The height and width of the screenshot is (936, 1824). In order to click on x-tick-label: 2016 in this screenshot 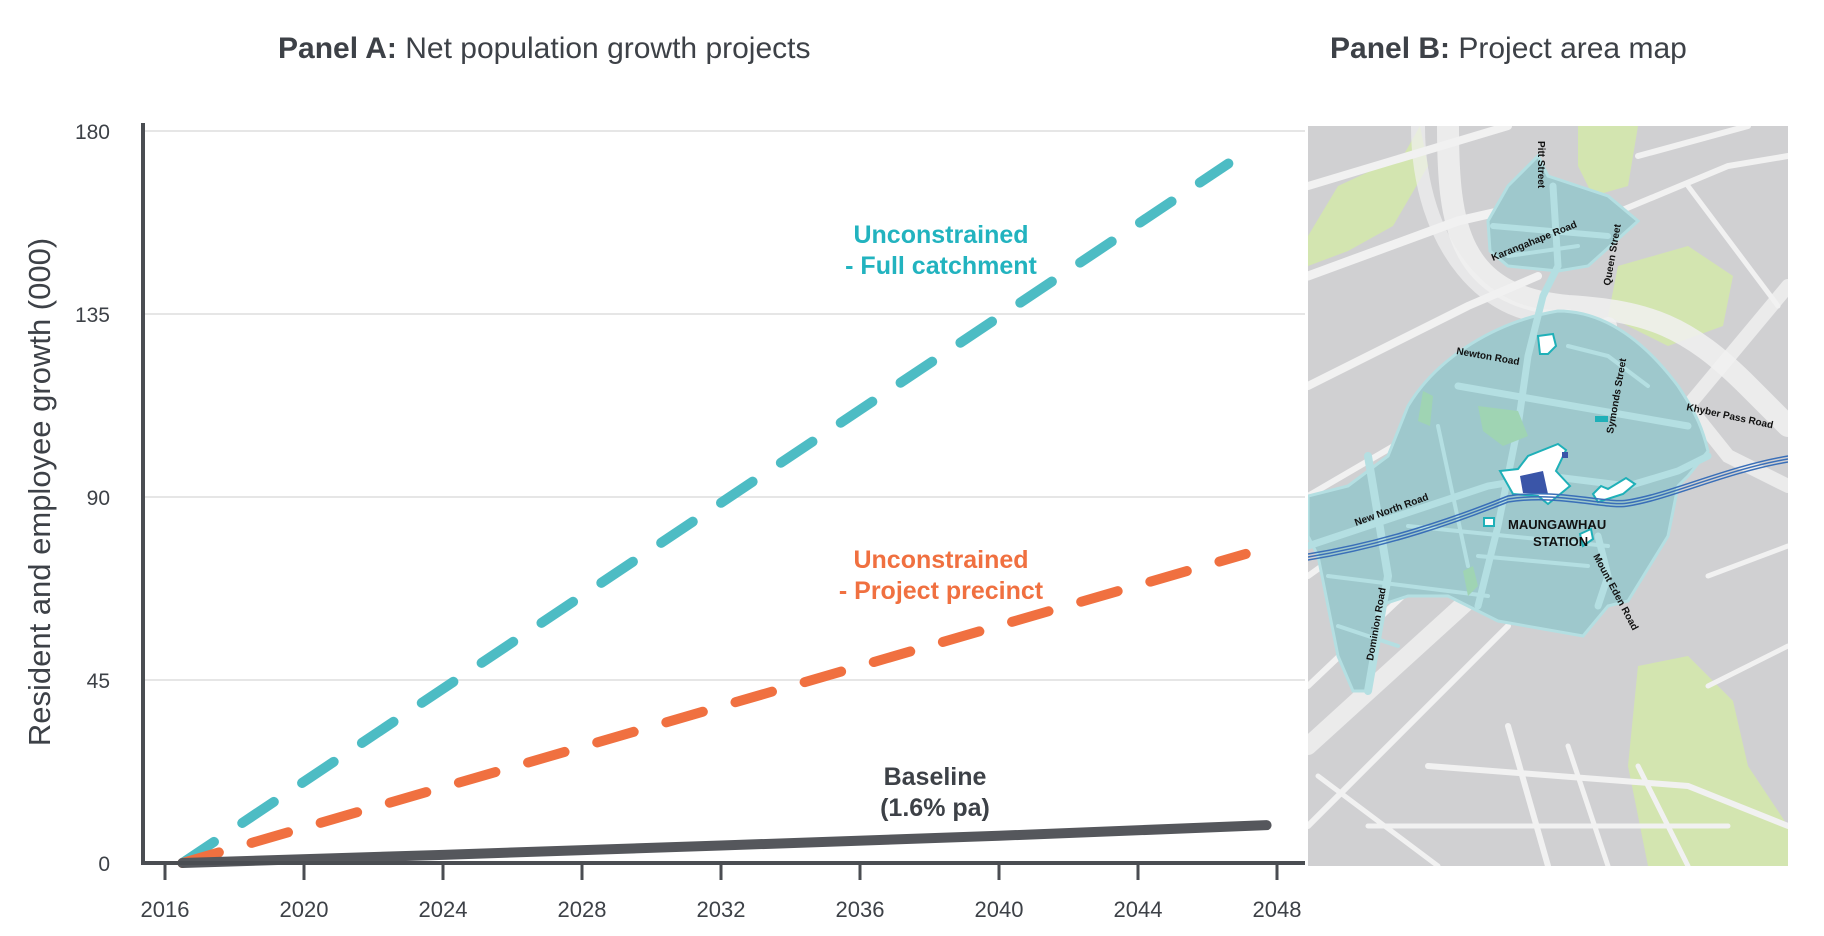, I will do `click(165, 909)`.